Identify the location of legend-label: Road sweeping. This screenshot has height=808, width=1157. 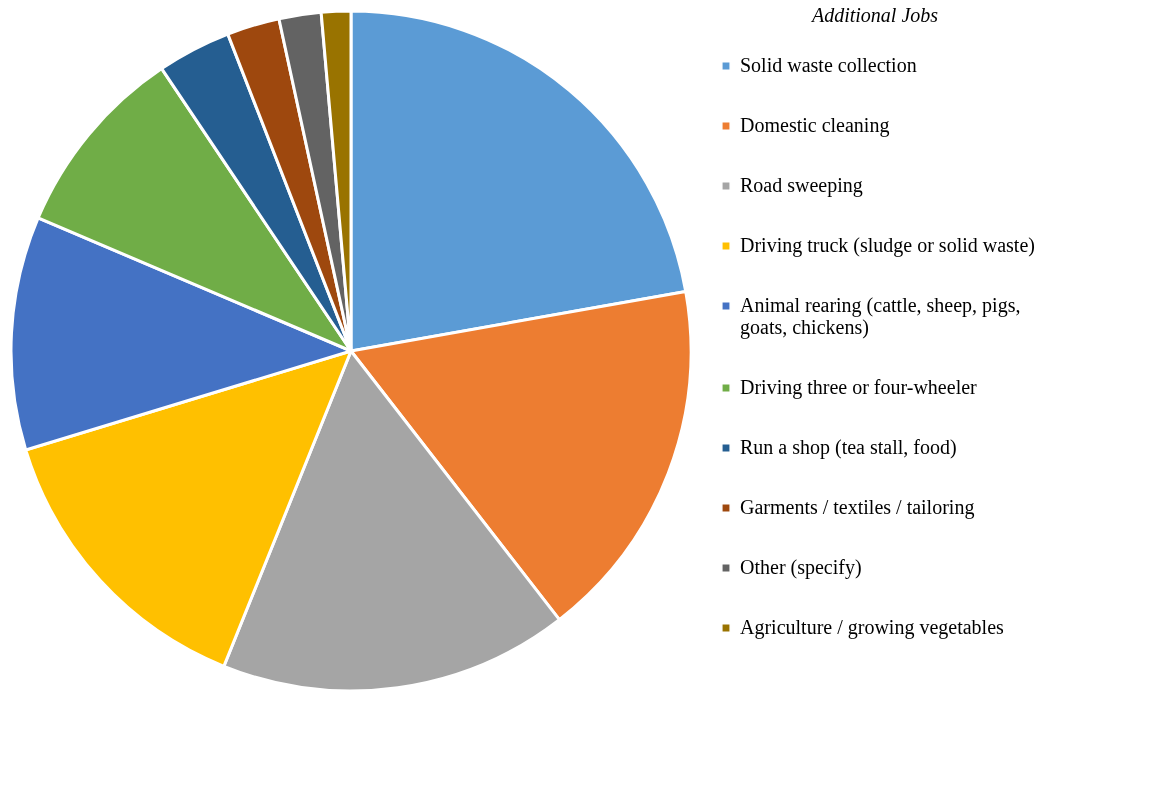
(801, 185).